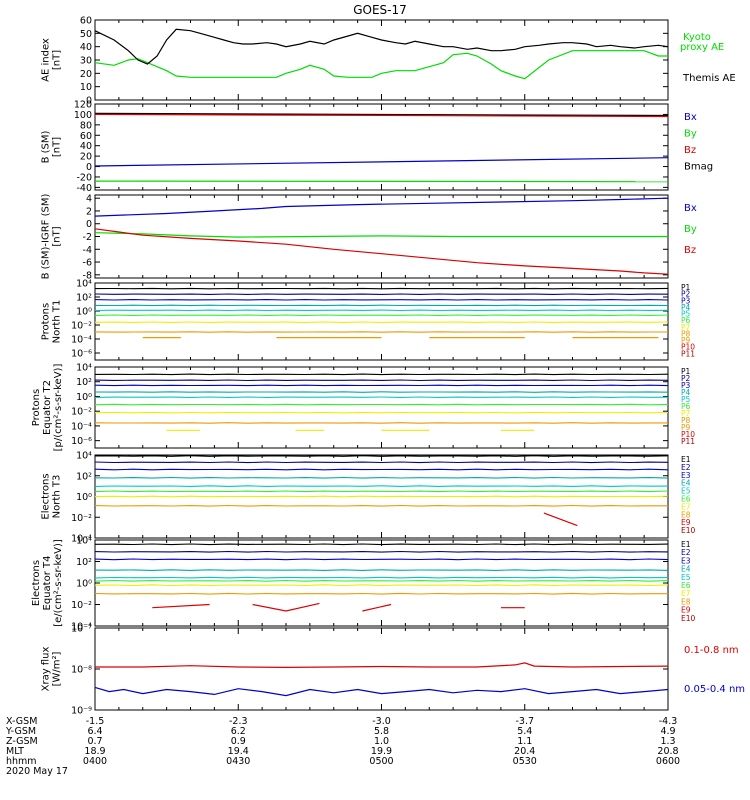 The height and width of the screenshot is (800, 750). What do you see at coordinates (46, 496) in the screenshot?
I see `y-axis-label: Electrons` at bounding box center [46, 496].